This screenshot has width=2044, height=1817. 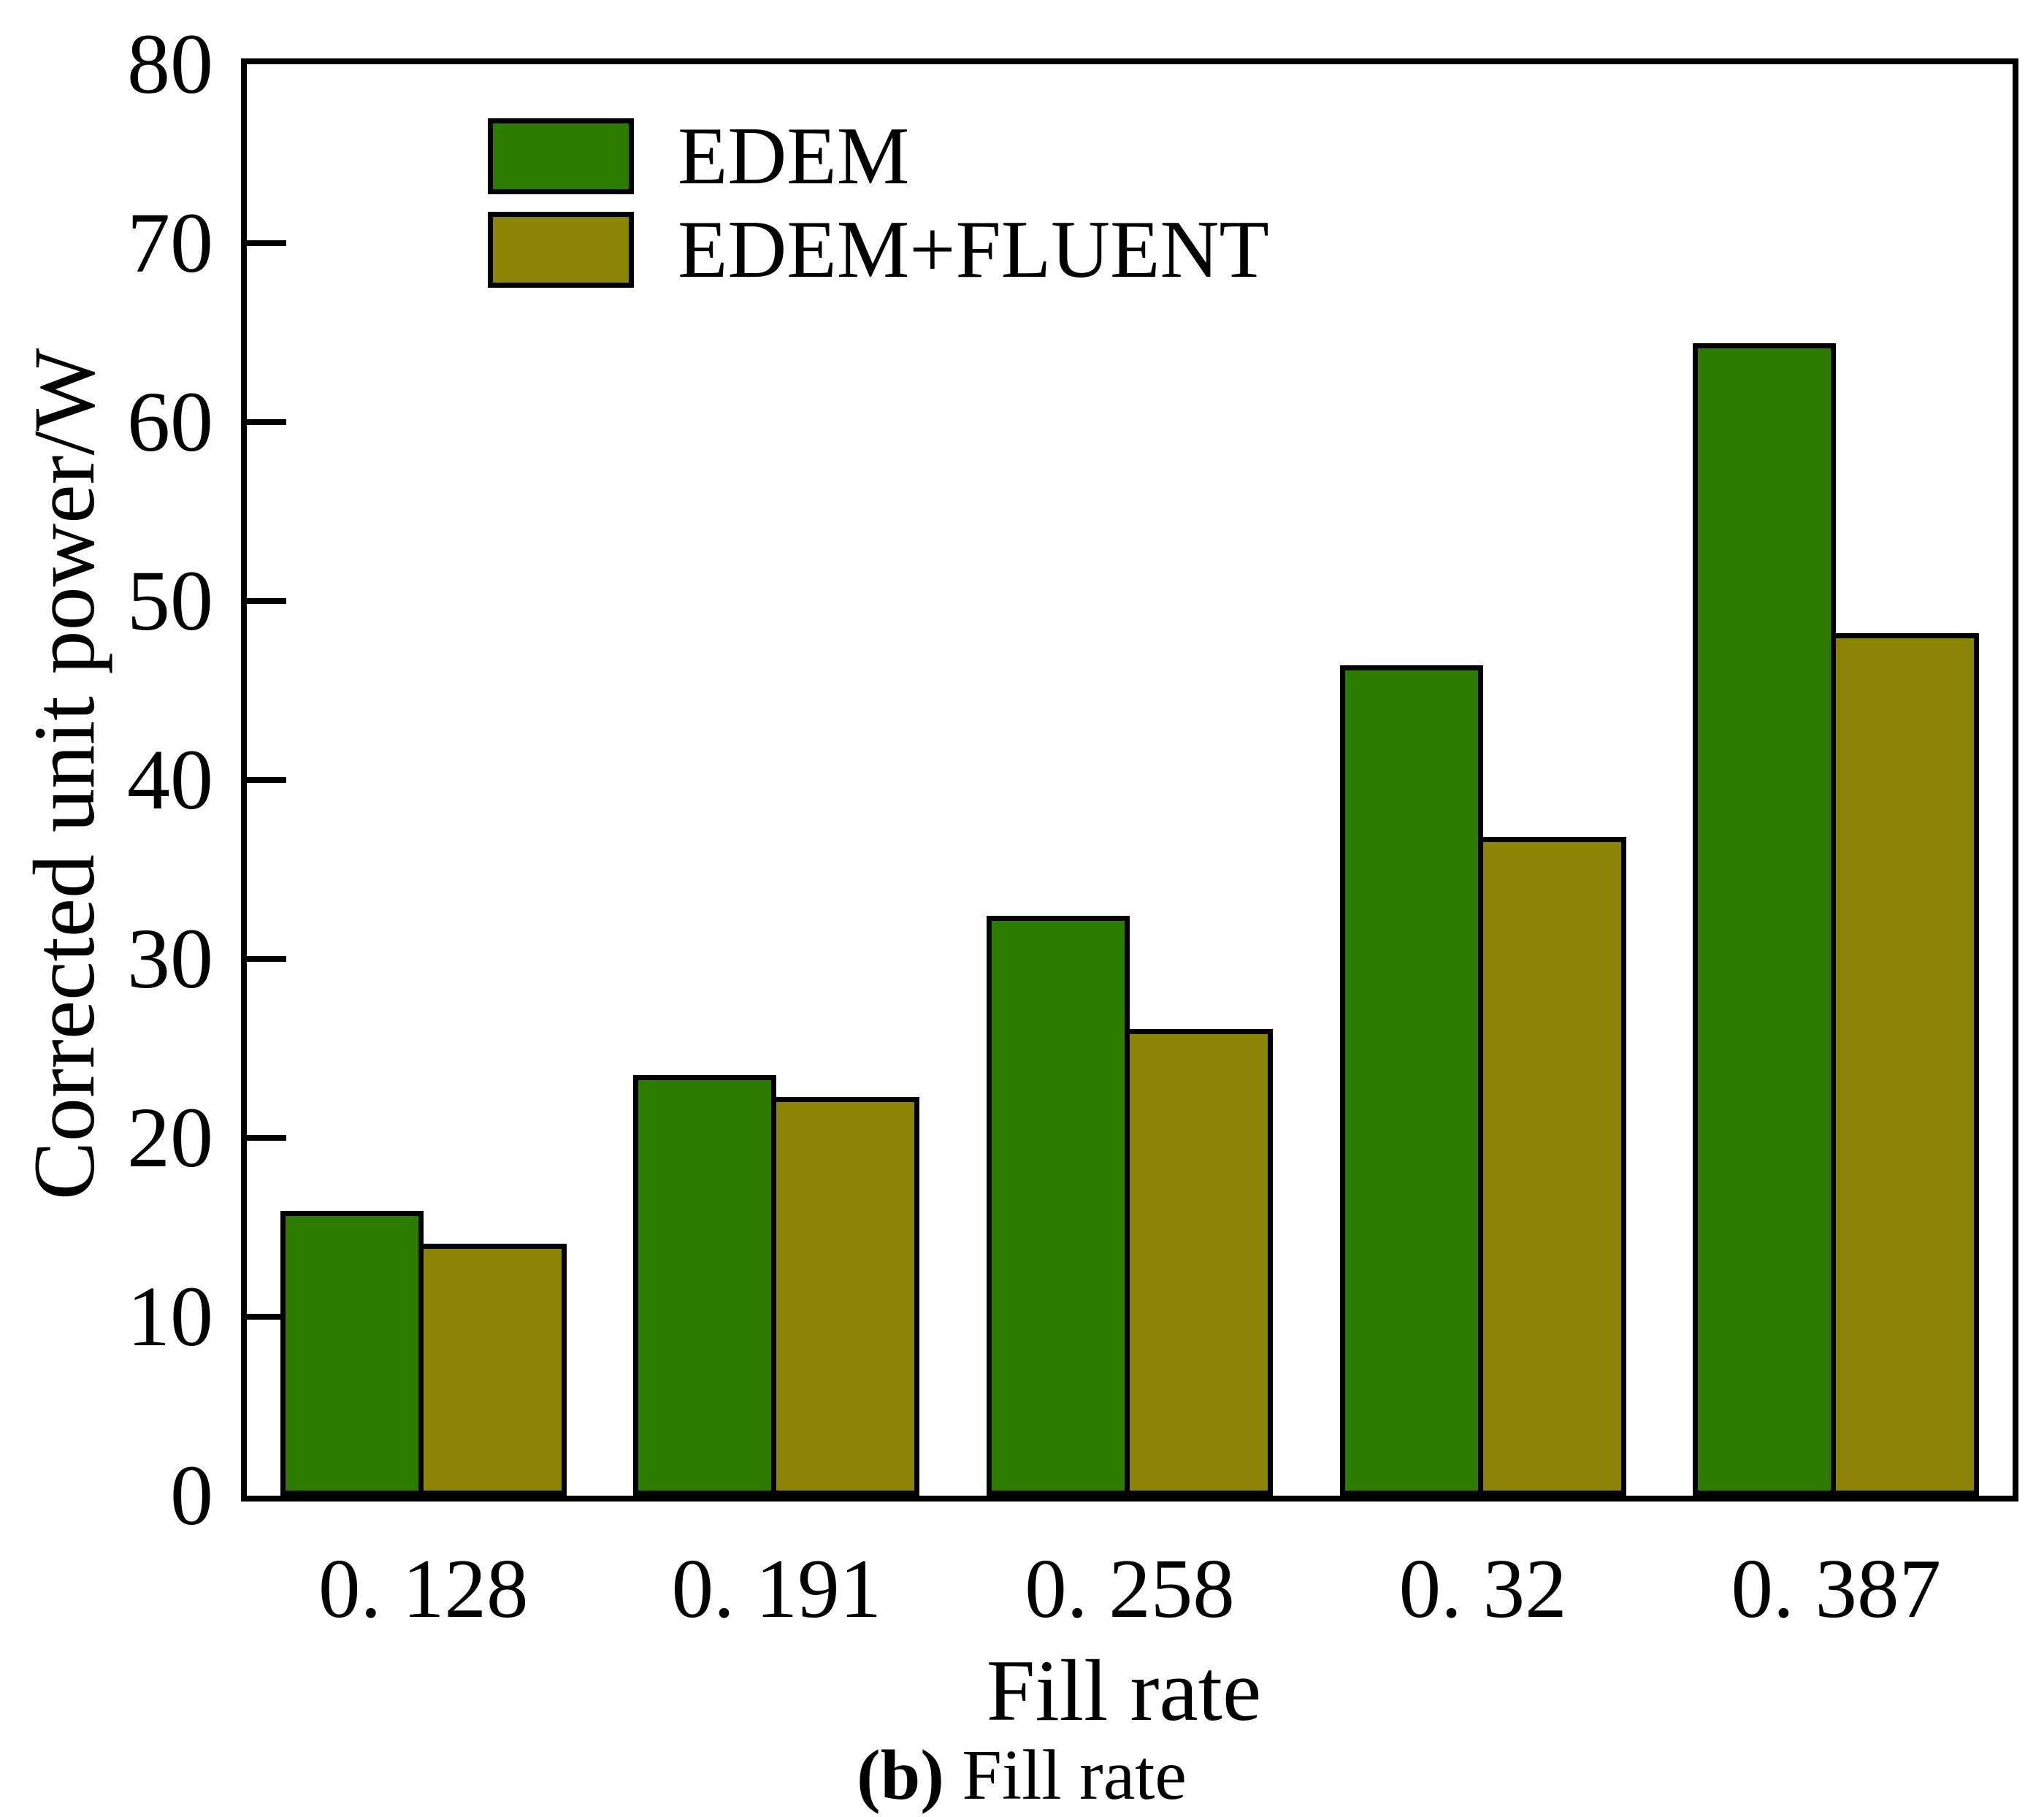 I want to click on x-tick-label: 0. 32, so click(x=1482, y=1589).